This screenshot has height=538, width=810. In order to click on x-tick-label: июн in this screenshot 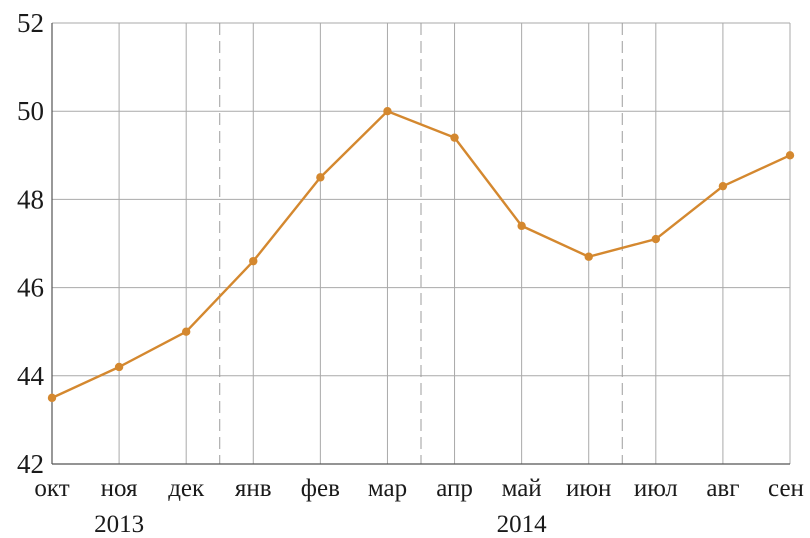, I will do `click(588, 488)`.